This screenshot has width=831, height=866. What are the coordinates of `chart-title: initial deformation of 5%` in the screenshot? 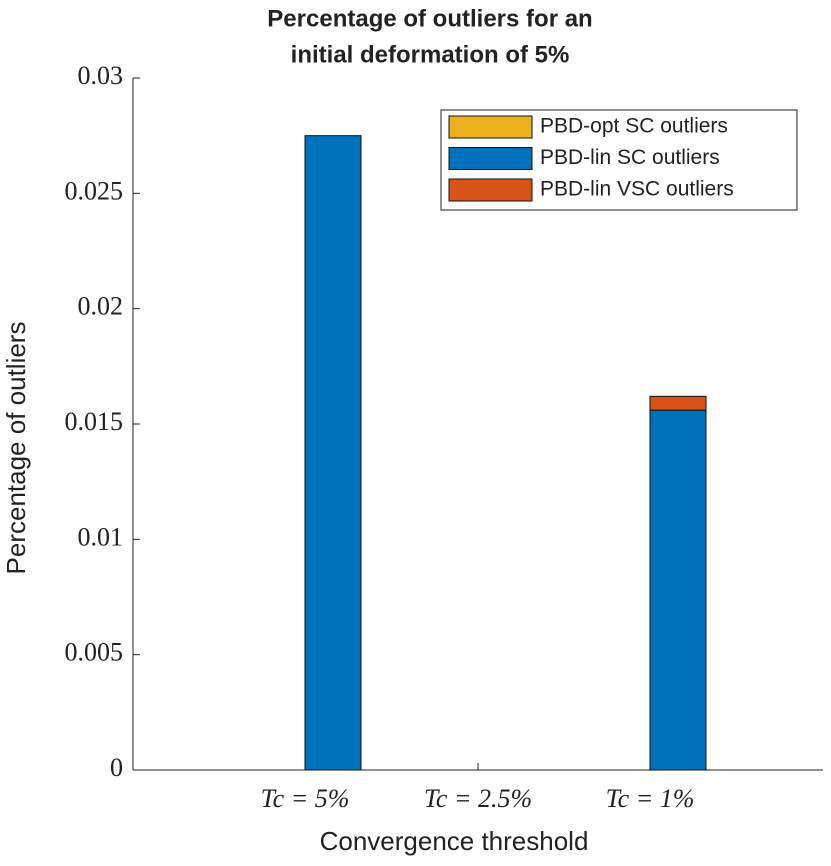 It's located at (430, 54).